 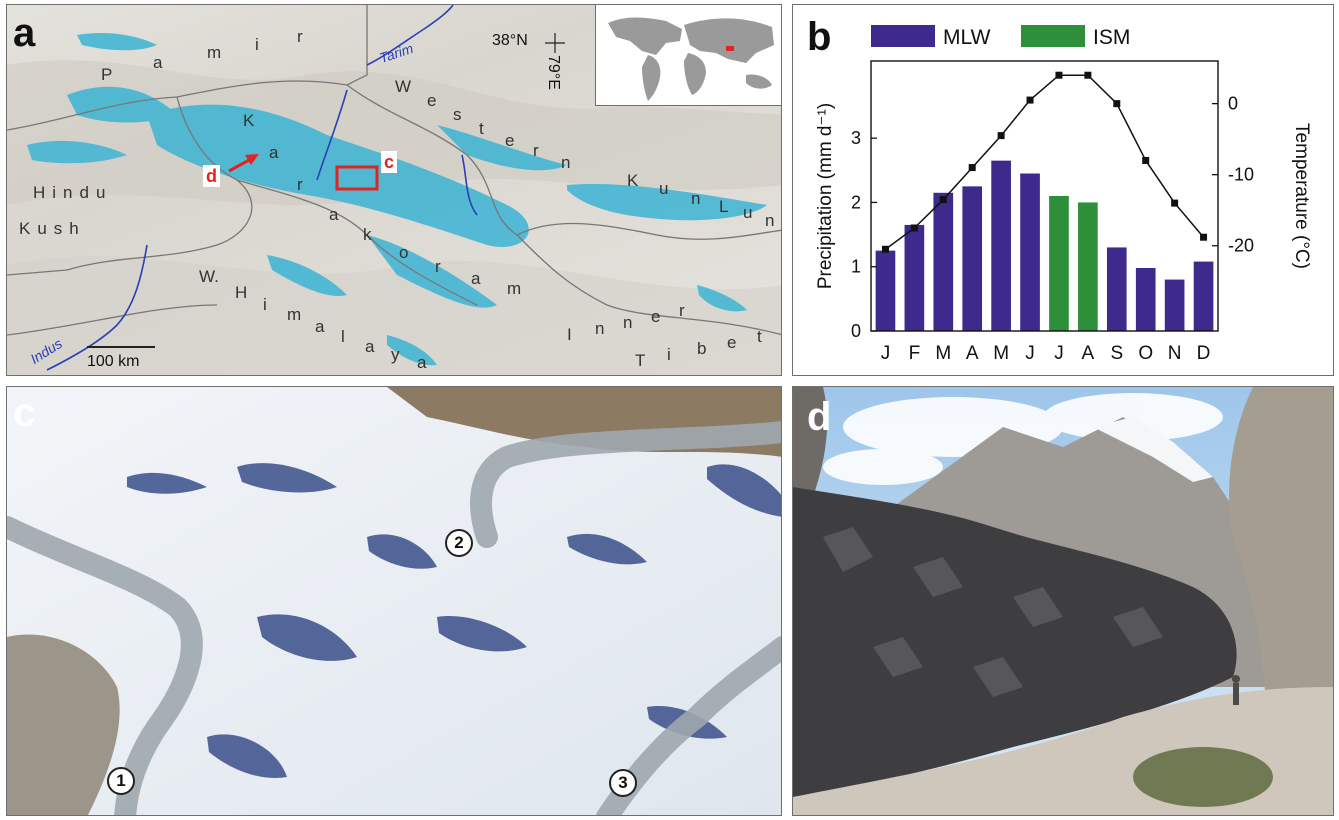 I want to click on left-tick-label-3: 3, so click(x=856, y=138).